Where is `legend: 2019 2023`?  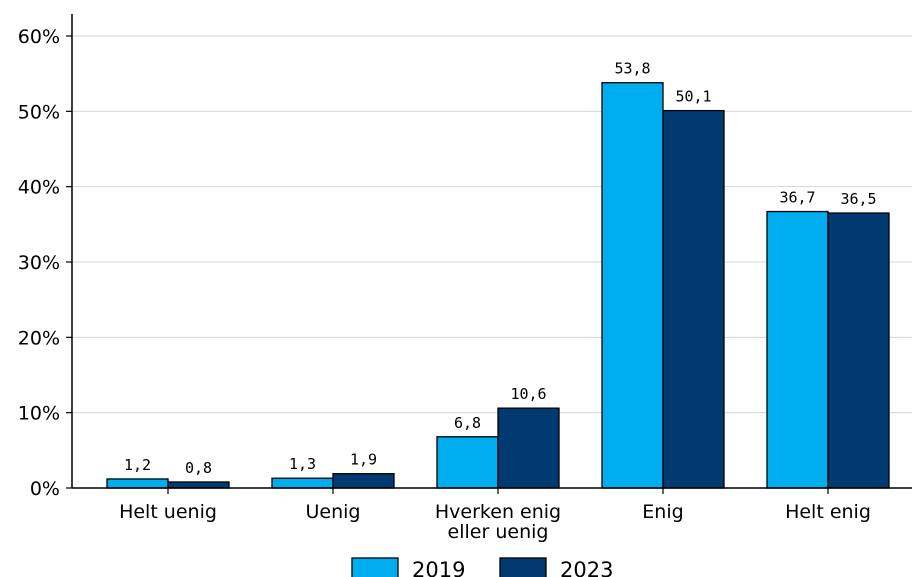 legend: 2019 2023 is located at coordinates (482, 567).